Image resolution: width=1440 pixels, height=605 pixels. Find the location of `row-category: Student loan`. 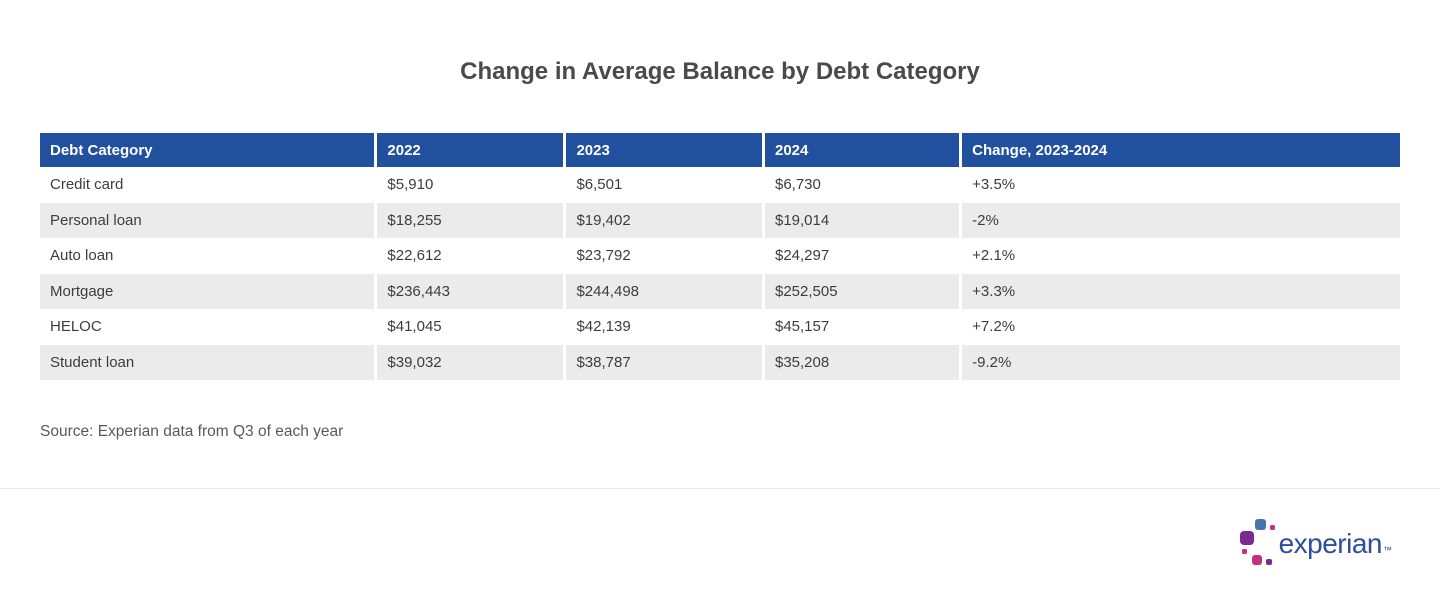

row-category: Student loan is located at coordinates (209, 362).